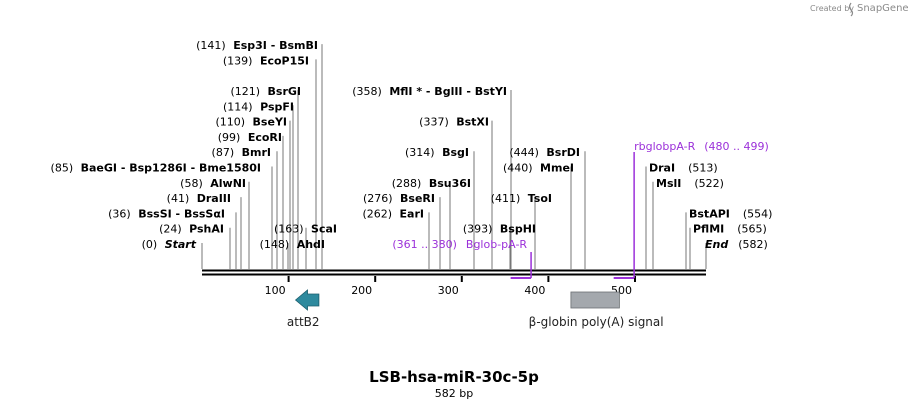  What do you see at coordinates (683, 168) in the screenshot?
I see `site-label-drai: DraI (513)` at bounding box center [683, 168].